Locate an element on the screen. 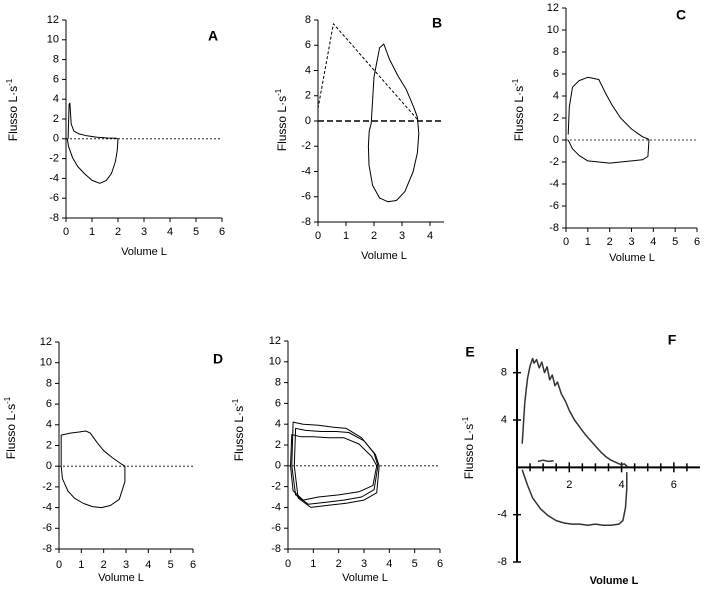 This screenshot has width=712, height=591. panel-f: F -8 -4 4 8 2 4 6 Volume L Flusso L·s-1 is located at coordinates (580, 459).